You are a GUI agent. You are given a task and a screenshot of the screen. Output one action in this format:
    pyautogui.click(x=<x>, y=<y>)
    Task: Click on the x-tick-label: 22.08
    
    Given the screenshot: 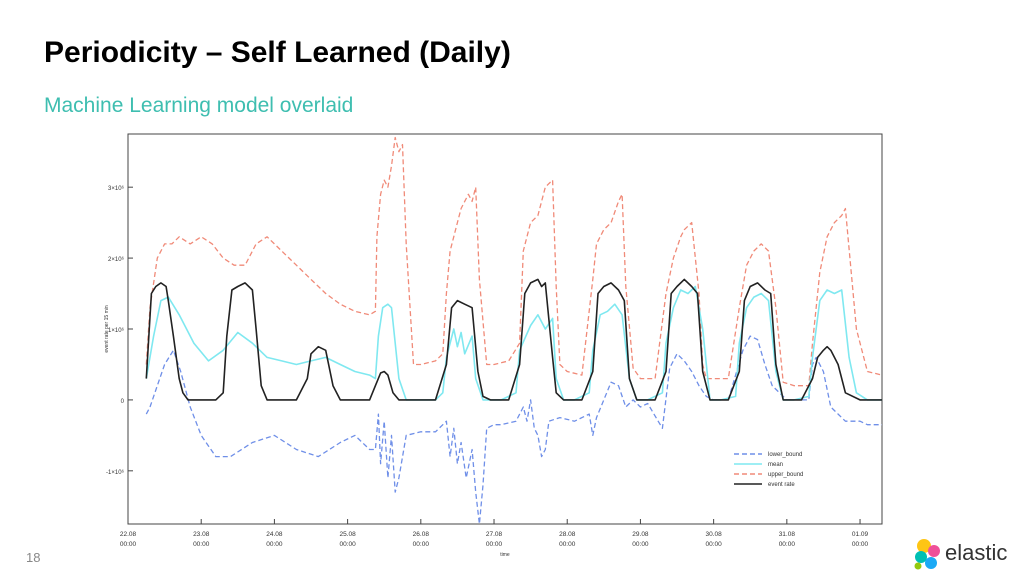 What is the action you would take?
    pyautogui.click(x=128, y=534)
    